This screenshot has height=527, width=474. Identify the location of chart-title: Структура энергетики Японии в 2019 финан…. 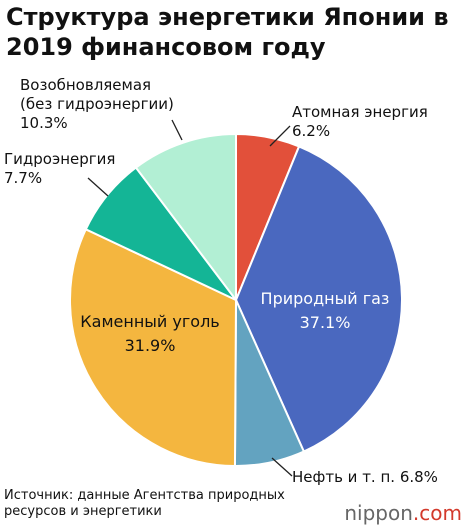
(227, 32).